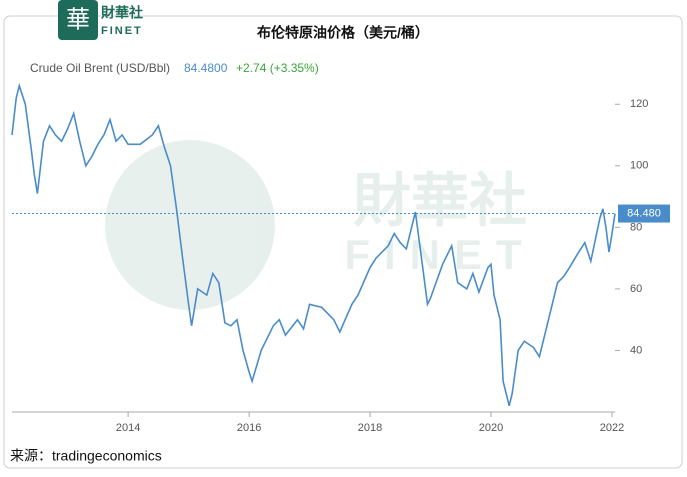 The width and height of the screenshot is (687, 477). I want to click on source: 来源：tradingeconomics, so click(86, 456).